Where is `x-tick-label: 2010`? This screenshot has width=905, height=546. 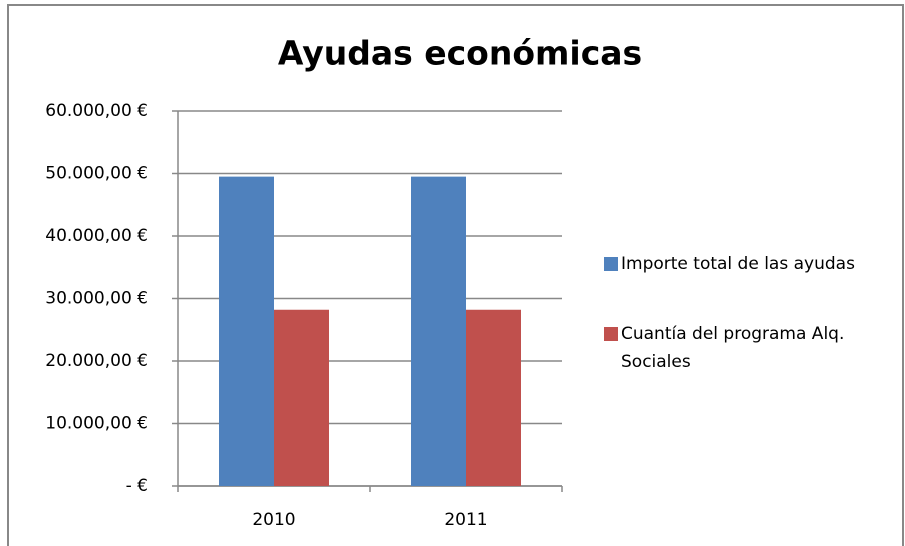
x-tick-label: 2010 is located at coordinates (273, 520).